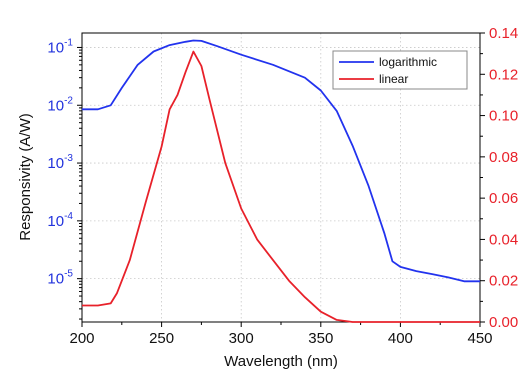 The width and height of the screenshot is (526, 374). What do you see at coordinates (503, 239) in the screenshot?
I see `y-right-tick-label: 0.04` at bounding box center [503, 239].